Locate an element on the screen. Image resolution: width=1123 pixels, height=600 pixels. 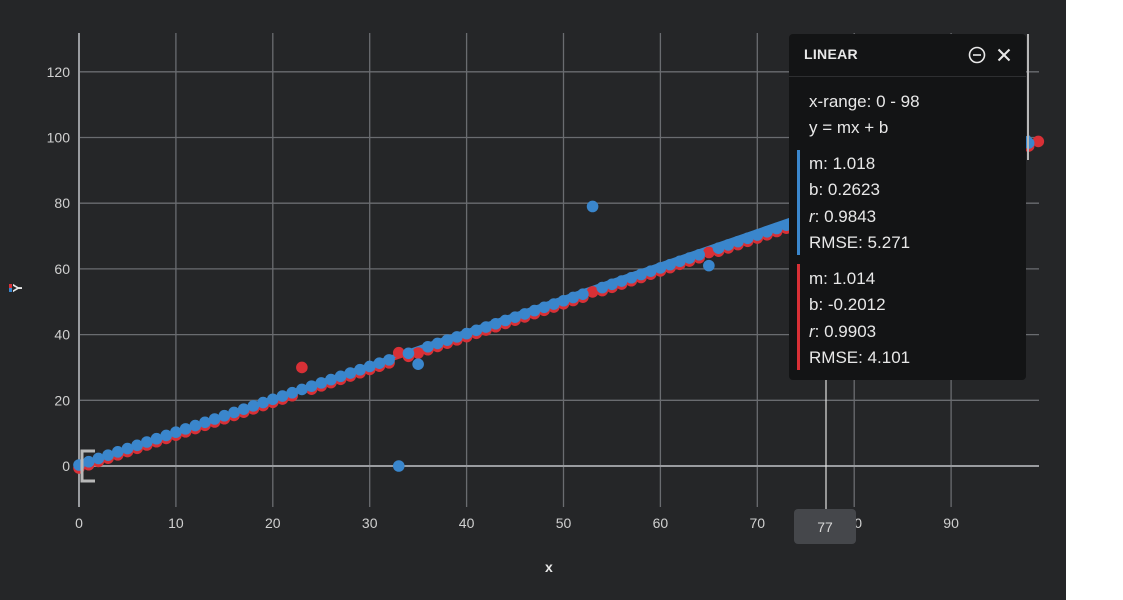
x-tick-label: 70 is located at coordinates (758, 523).